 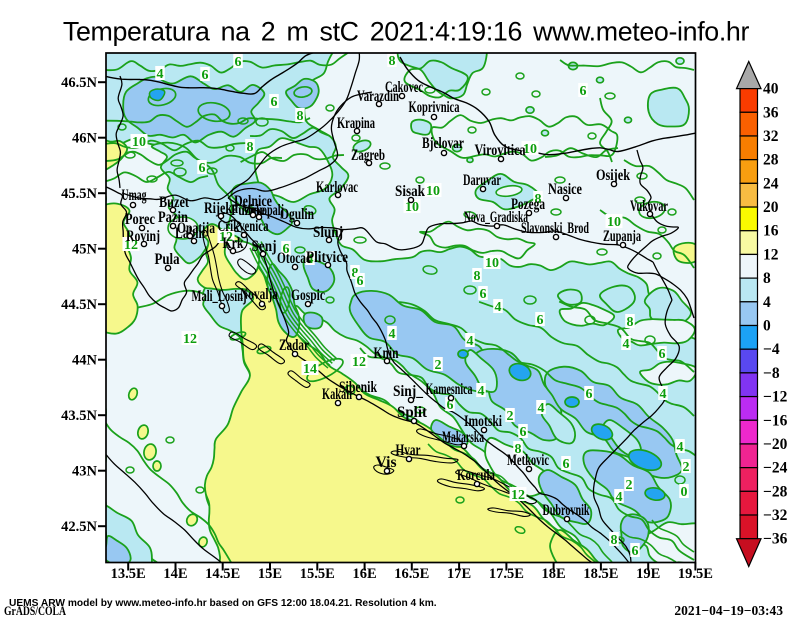 What do you see at coordinates (408, 450) in the screenshot?
I see `svg-text: Hvar` at bounding box center [408, 450].